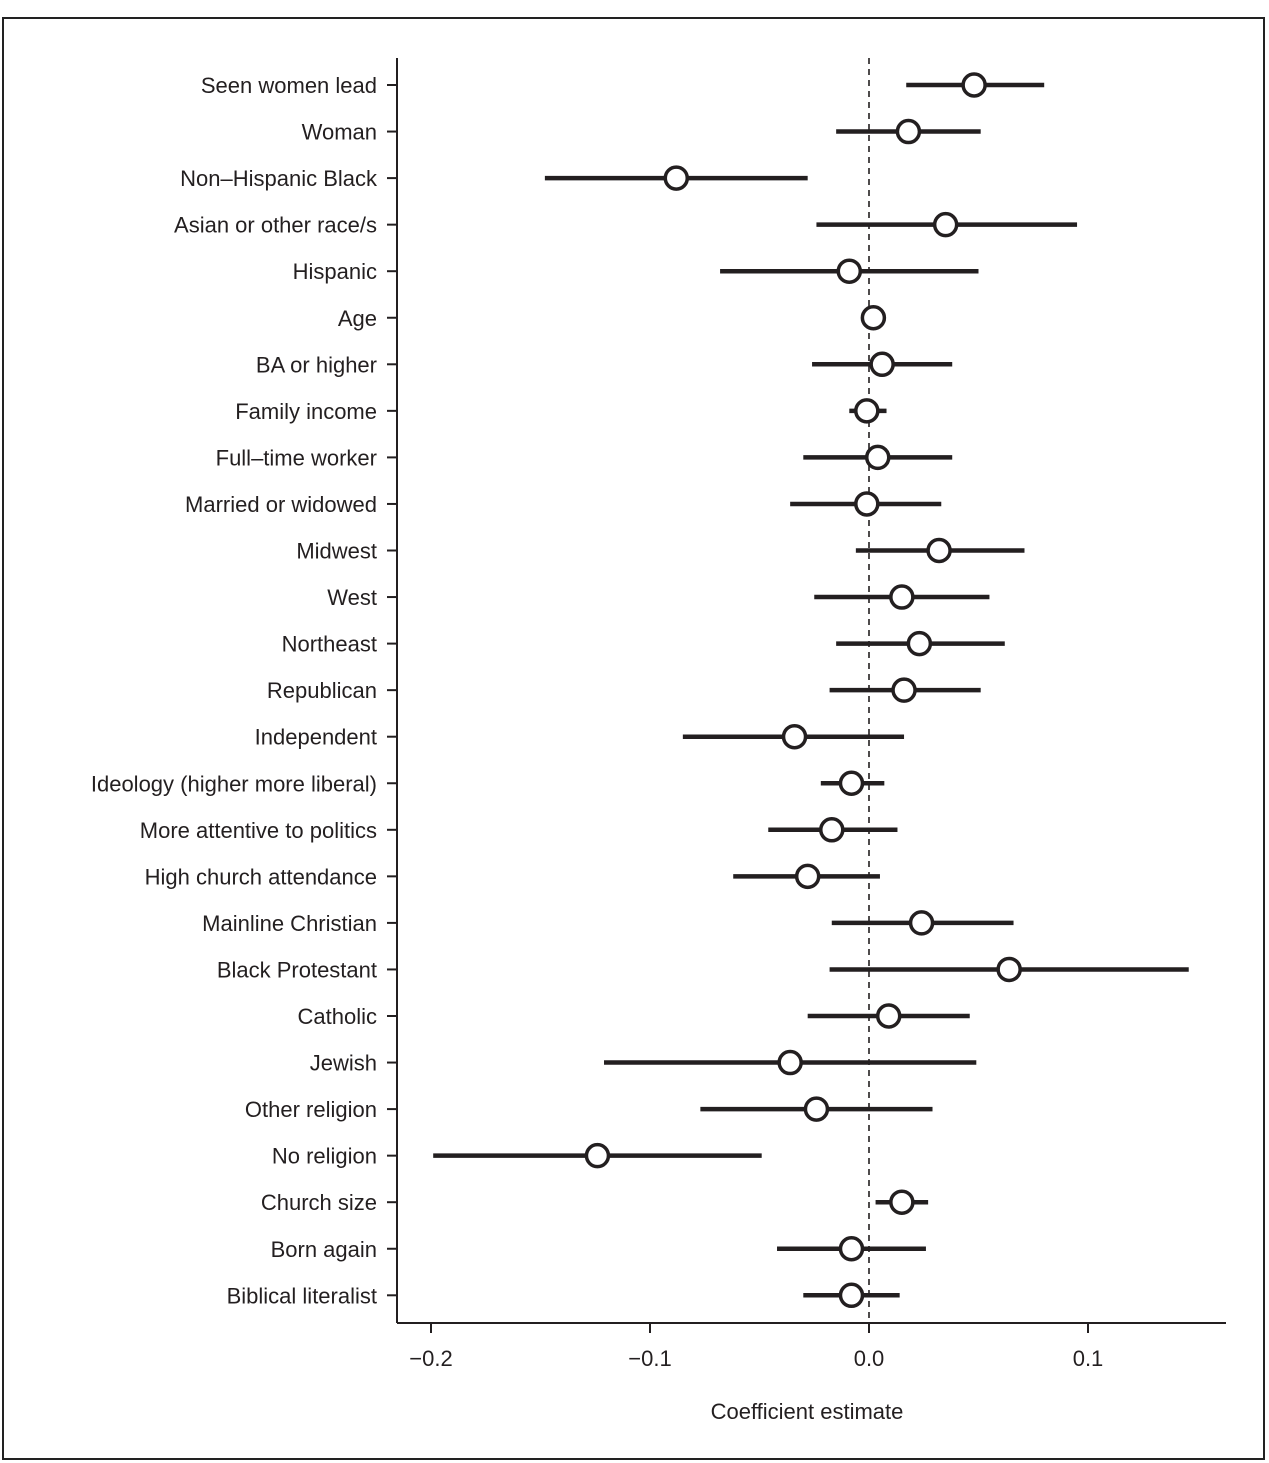 This screenshot has height=1463, width=1269. I want to click on row-label: Asian or other race/s, so click(275, 225).